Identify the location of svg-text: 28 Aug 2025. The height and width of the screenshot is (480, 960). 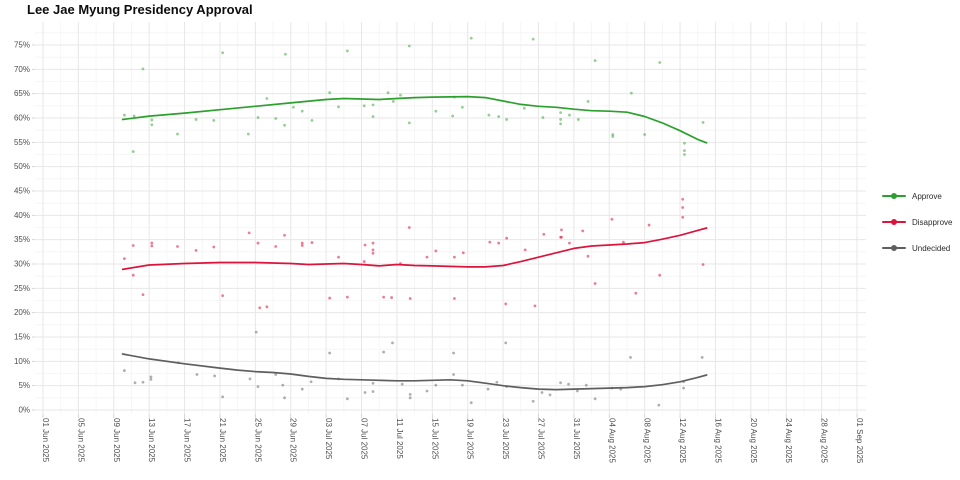
(824, 440).